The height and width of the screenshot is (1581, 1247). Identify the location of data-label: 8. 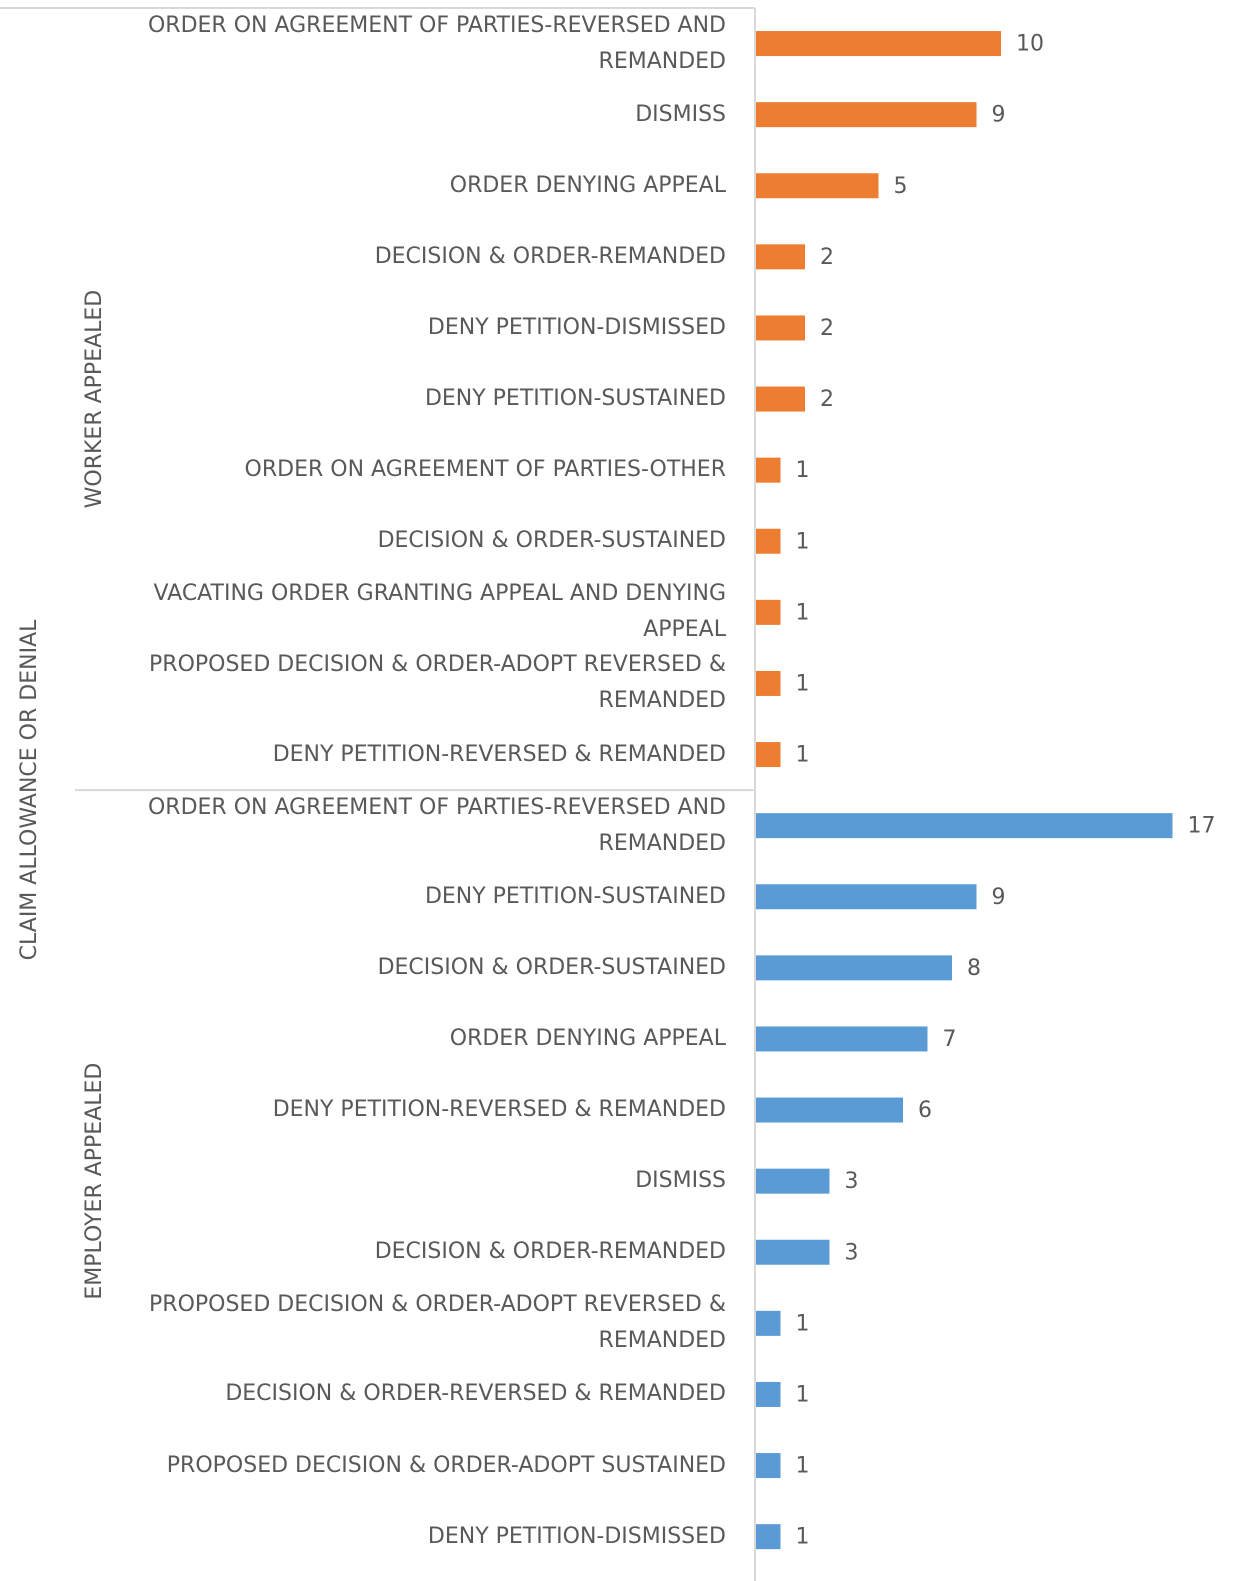
(974, 968).